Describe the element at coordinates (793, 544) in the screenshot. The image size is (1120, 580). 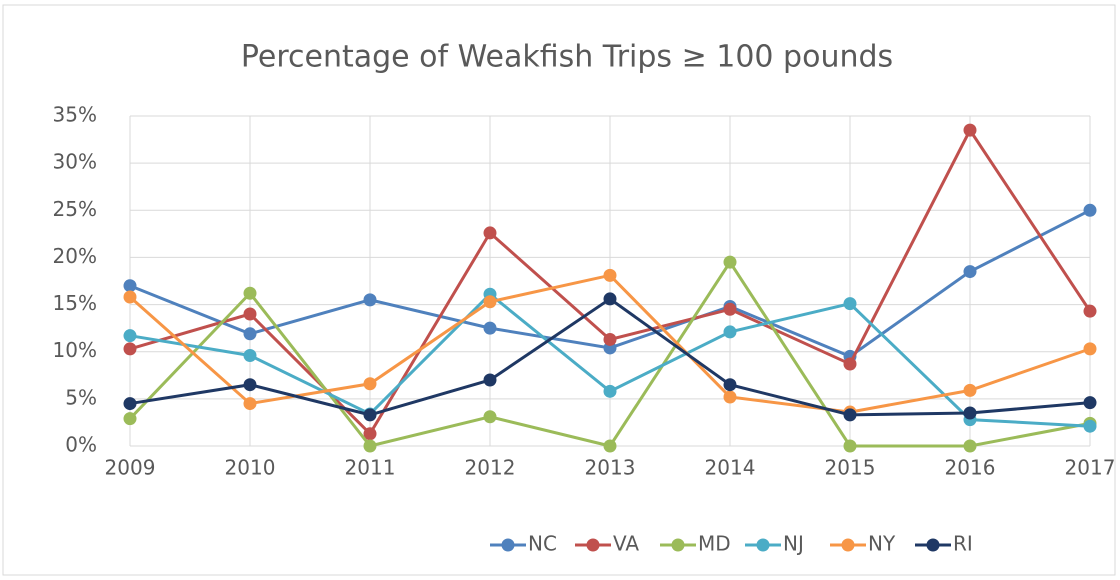
I see `legend-label: NJ` at that location.